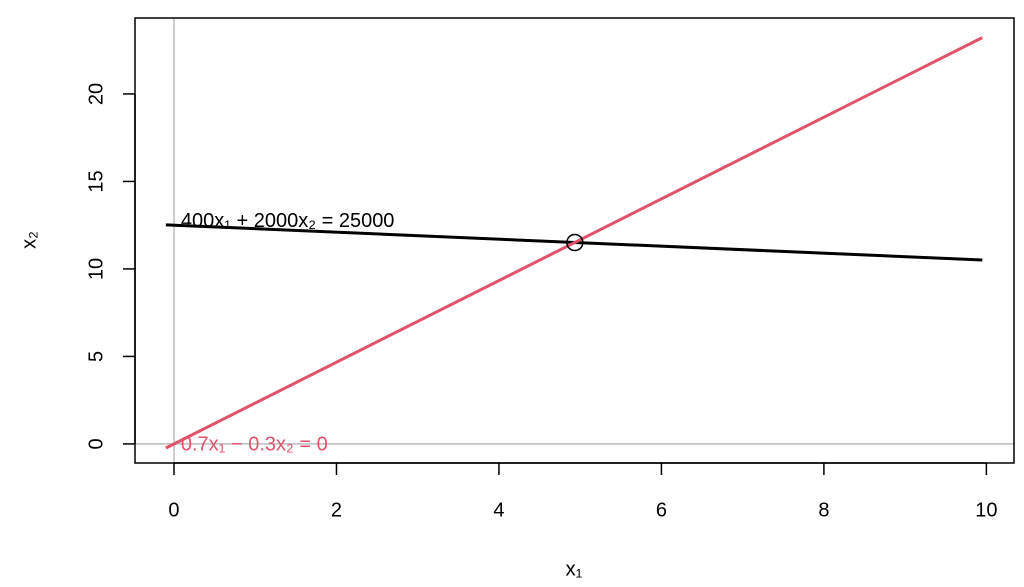  I want to click on y-tick-label: 0, so click(96, 443).